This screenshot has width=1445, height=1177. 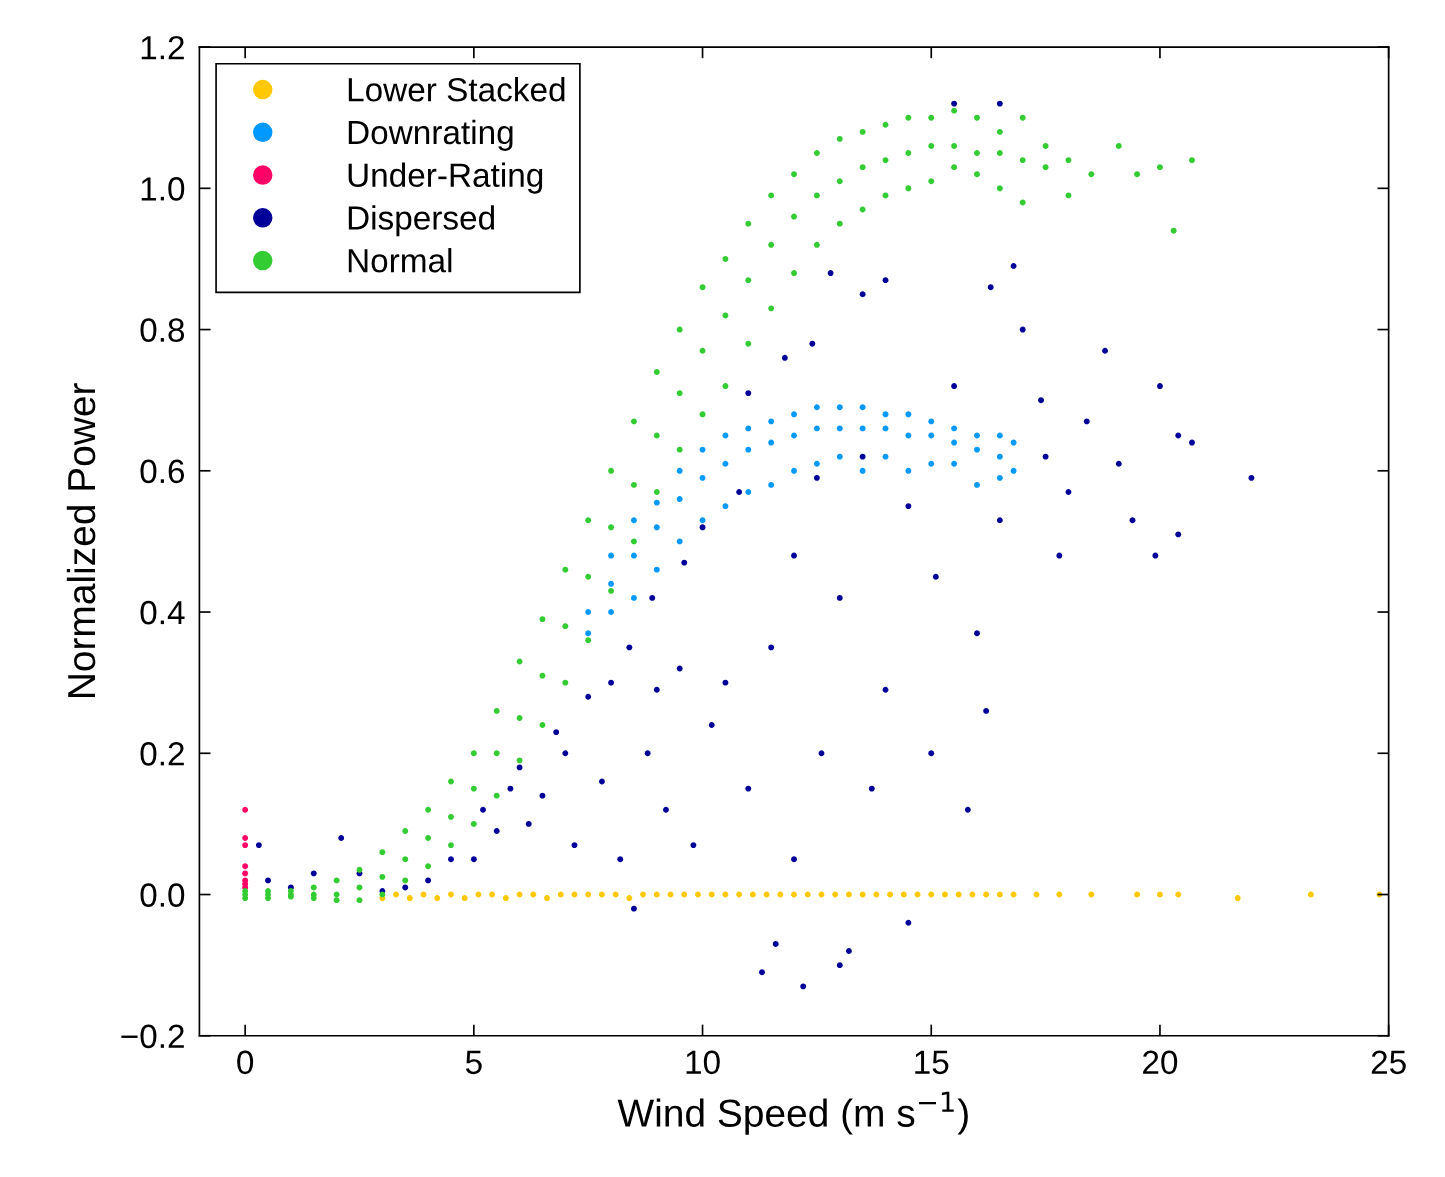 What do you see at coordinates (162, 471) in the screenshot?
I see `y-tick-label: 0.6` at bounding box center [162, 471].